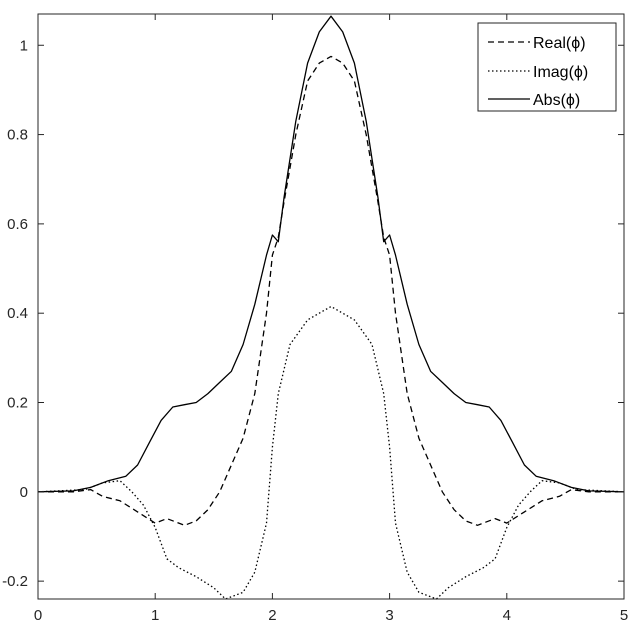 The image size is (641, 643). What do you see at coordinates (272, 615) in the screenshot?
I see `x-tick-label: 2` at bounding box center [272, 615].